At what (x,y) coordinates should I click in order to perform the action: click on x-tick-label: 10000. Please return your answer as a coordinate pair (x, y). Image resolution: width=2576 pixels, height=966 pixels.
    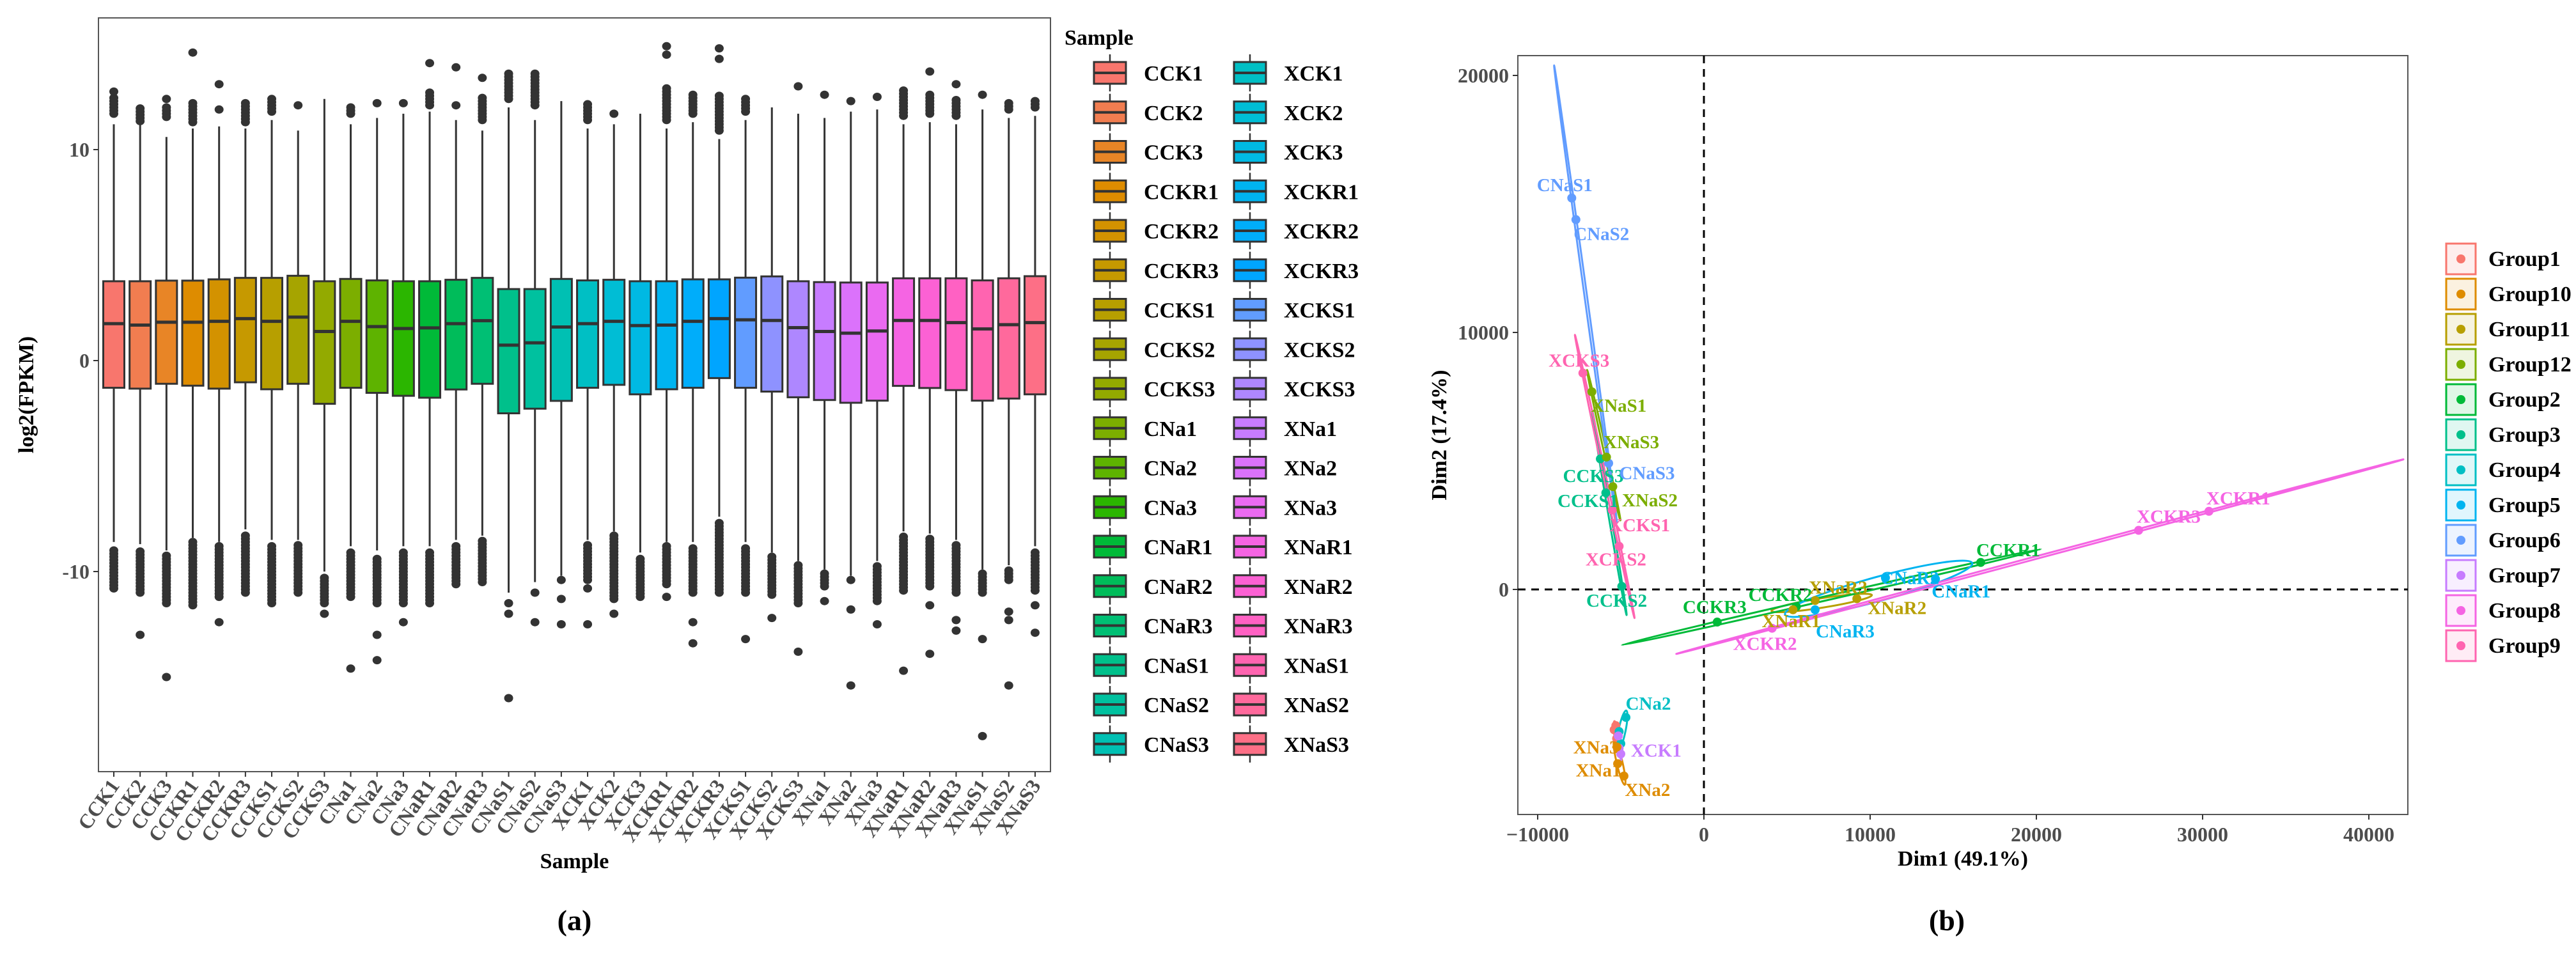
    Looking at the image, I should click on (1870, 834).